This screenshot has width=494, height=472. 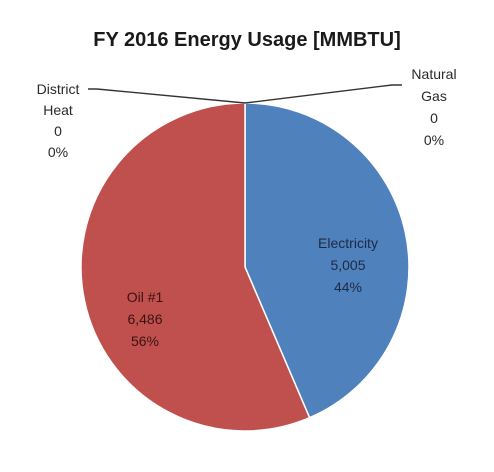 I want to click on label-electricity-line-2: 5,005, so click(x=347, y=265).